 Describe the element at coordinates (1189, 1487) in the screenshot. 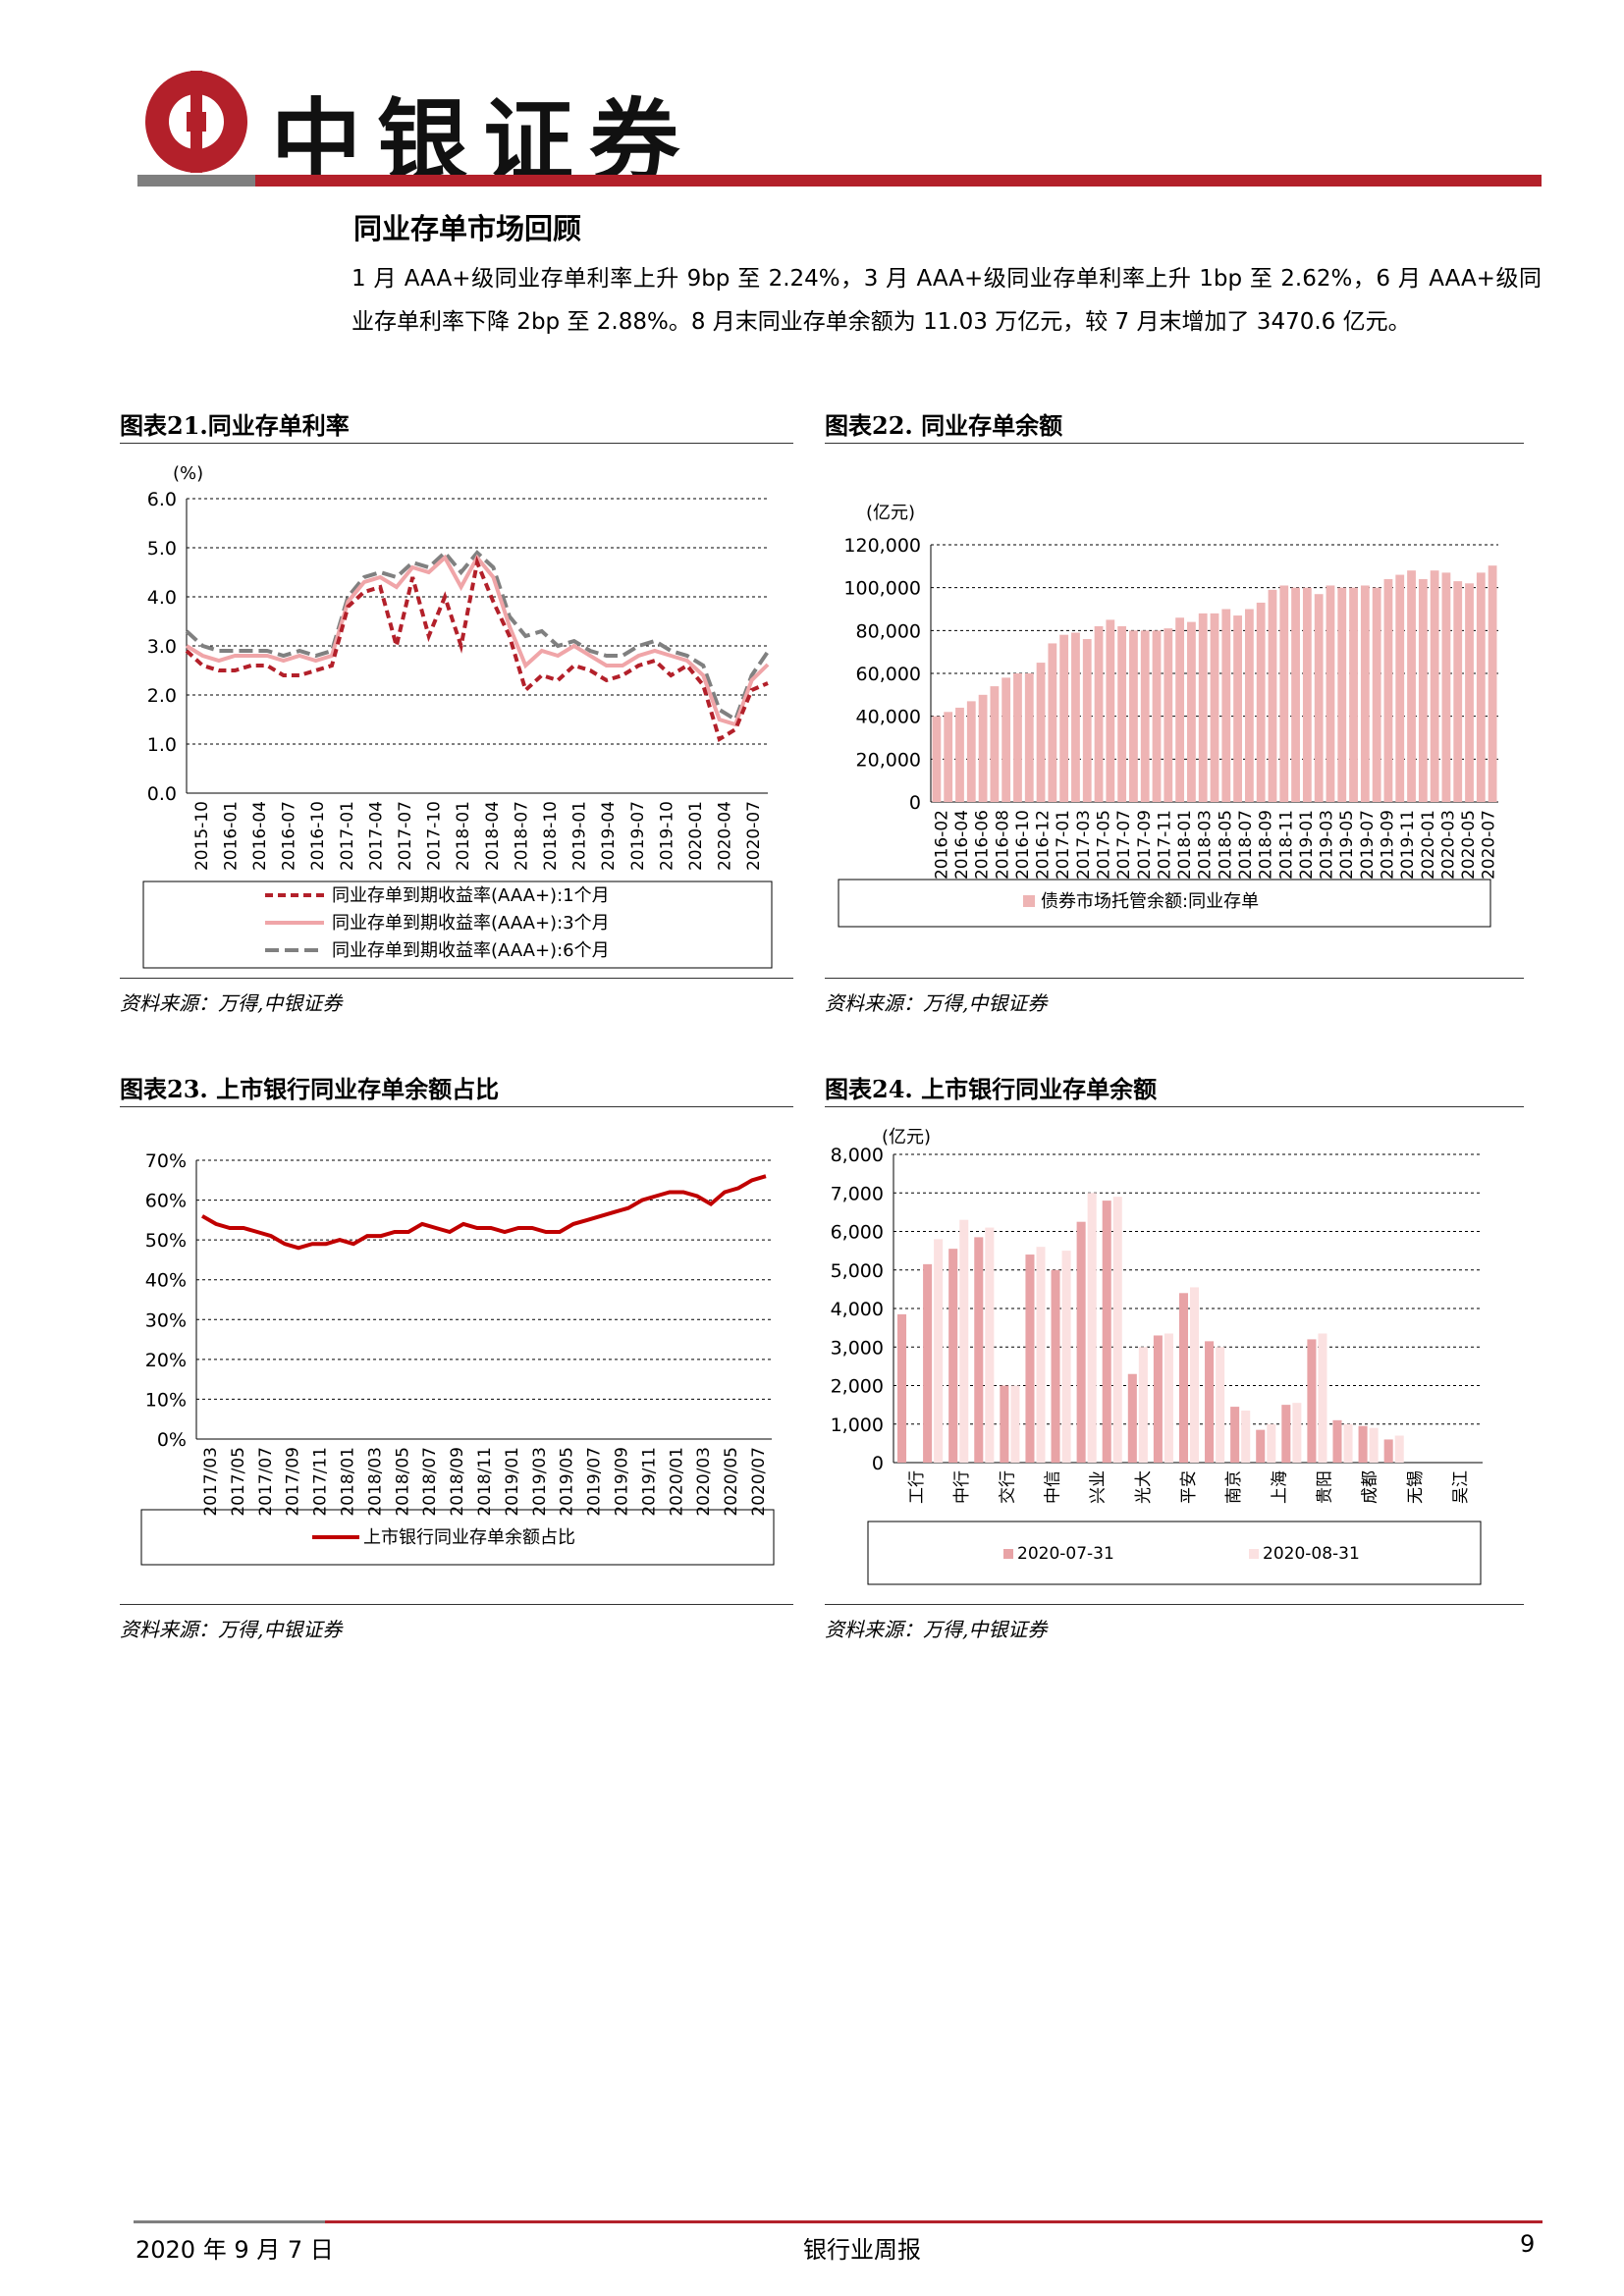

I see `x-tick-label: 平安` at that location.